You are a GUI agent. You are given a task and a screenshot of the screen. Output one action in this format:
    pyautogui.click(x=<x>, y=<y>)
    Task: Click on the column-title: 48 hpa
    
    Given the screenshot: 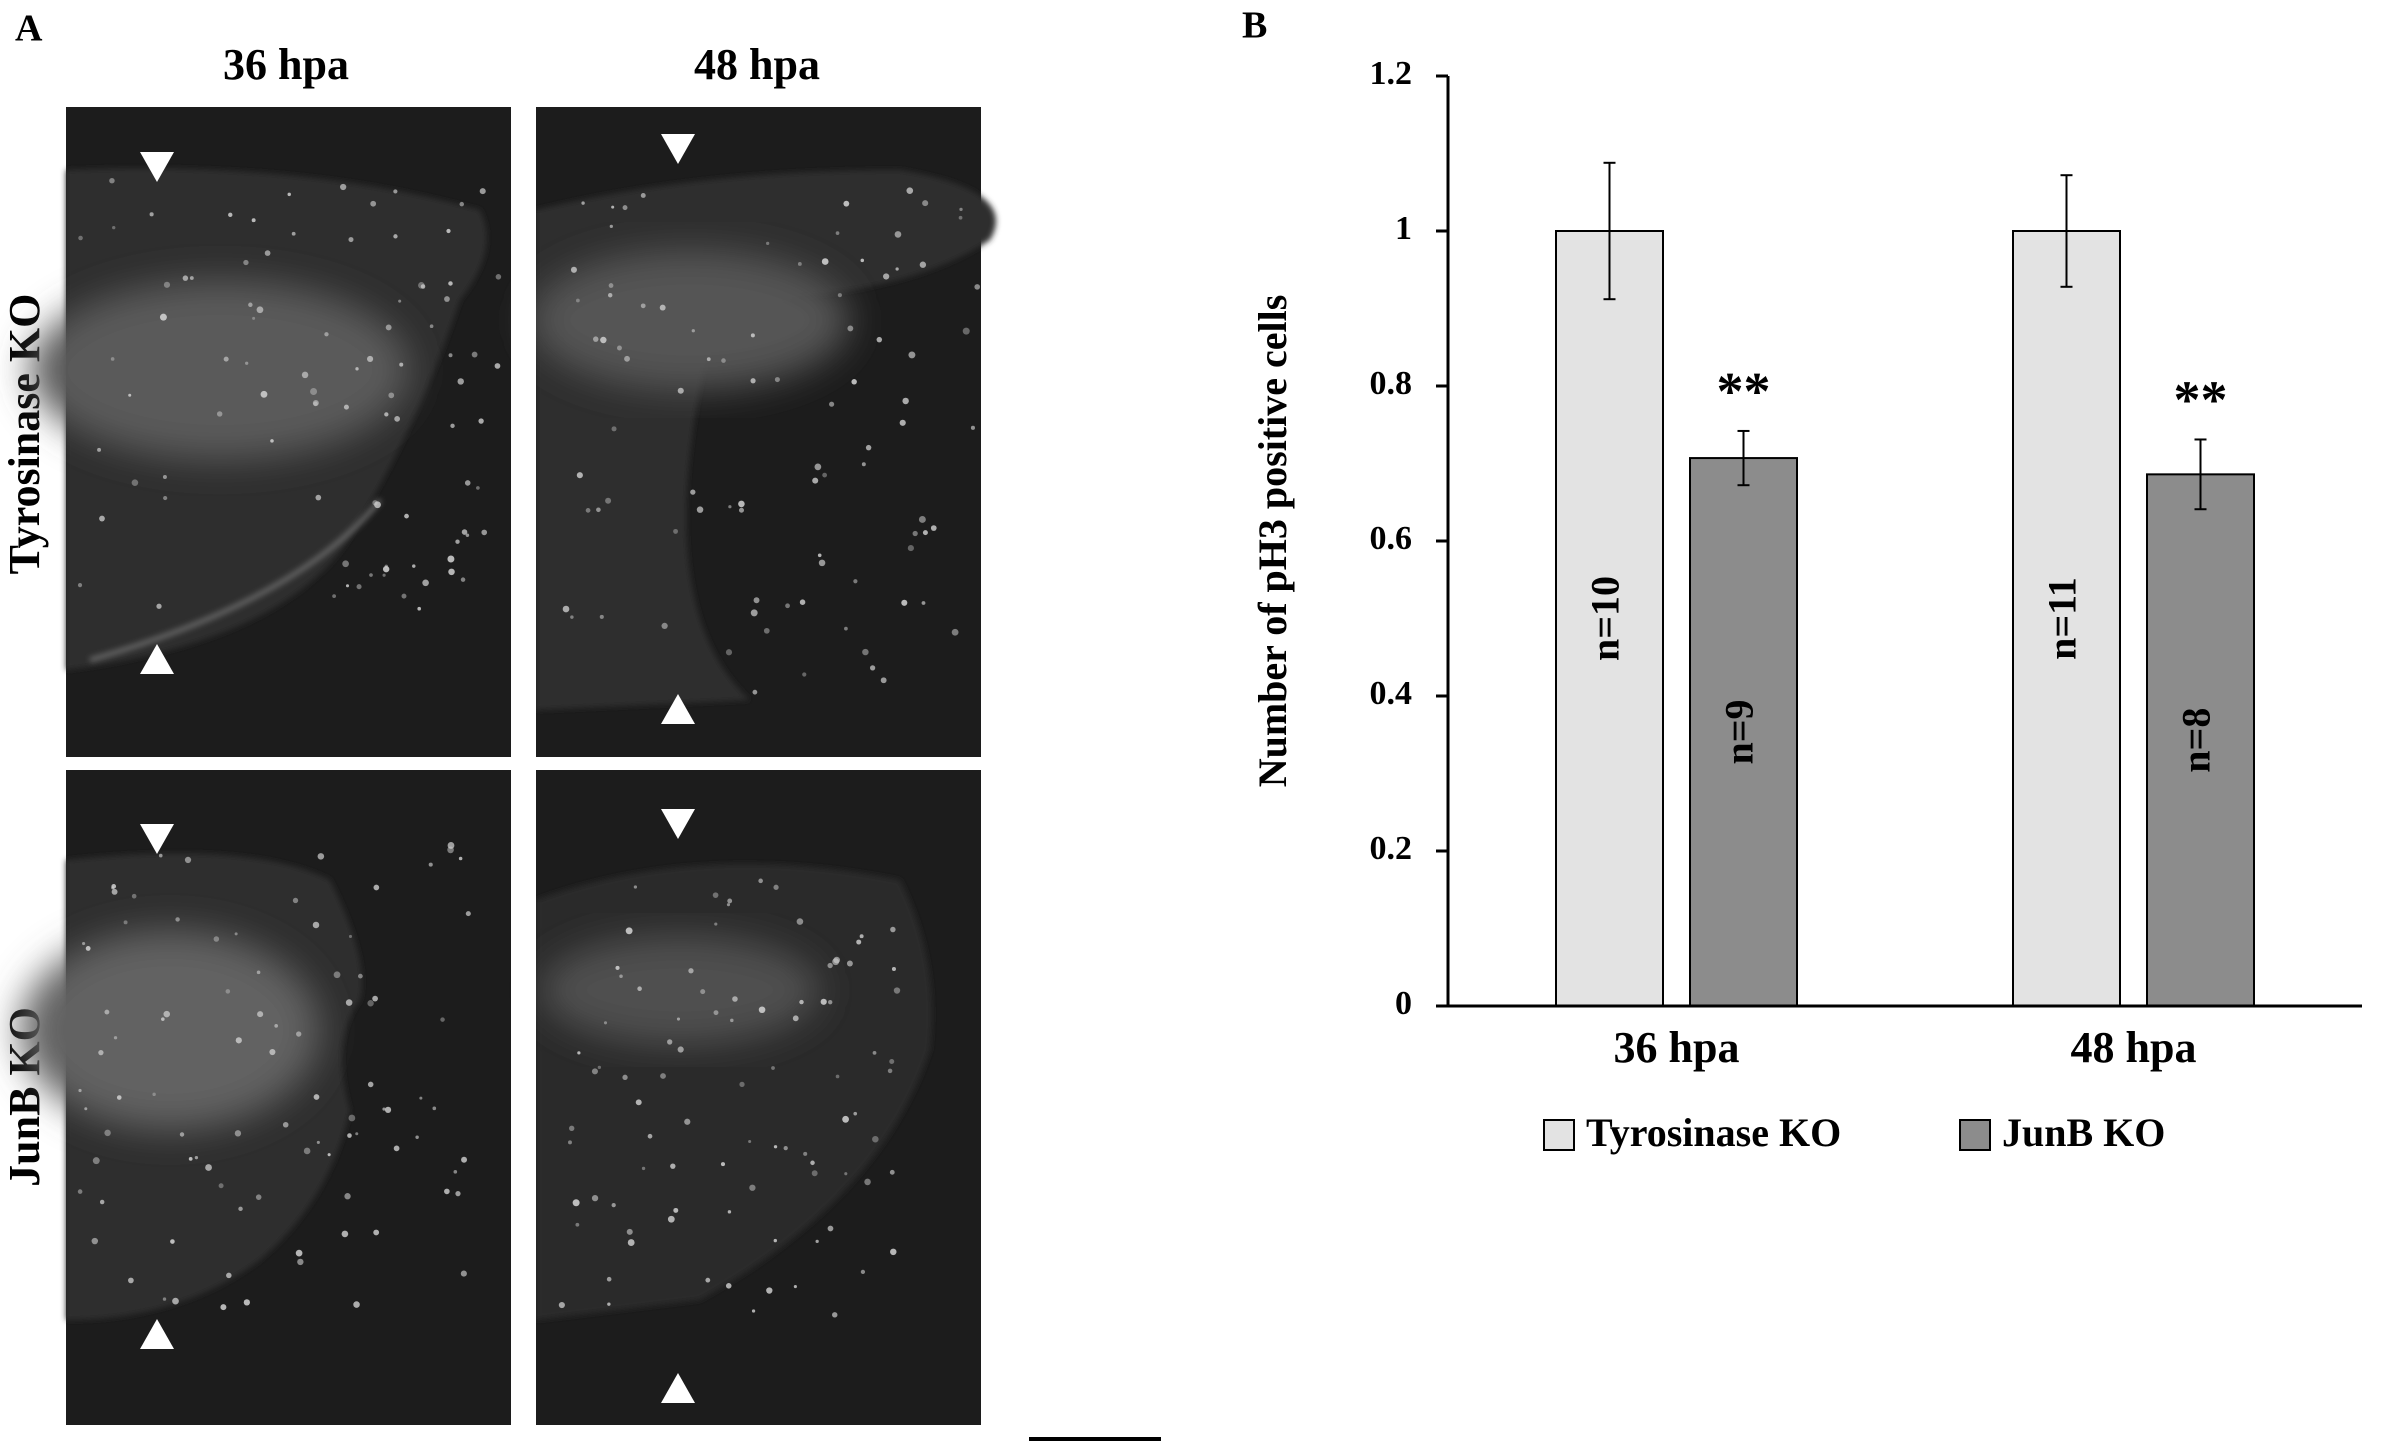 What is the action you would take?
    pyautogui.click(x=757, y=64)
    